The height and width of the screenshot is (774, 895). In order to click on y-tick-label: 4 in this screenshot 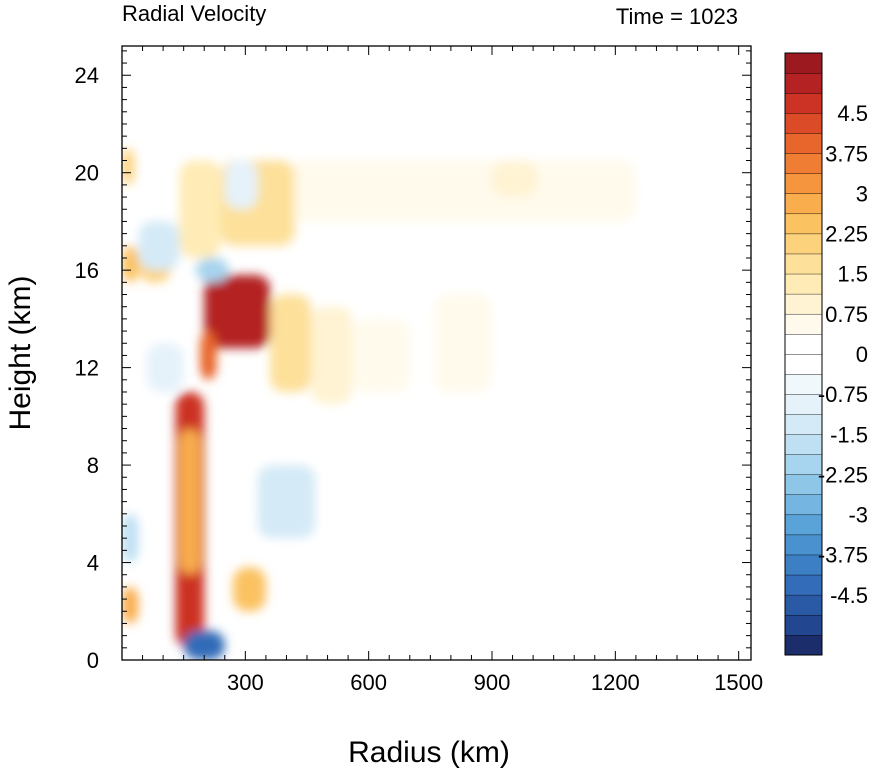, I will do `click(93, 563)`.